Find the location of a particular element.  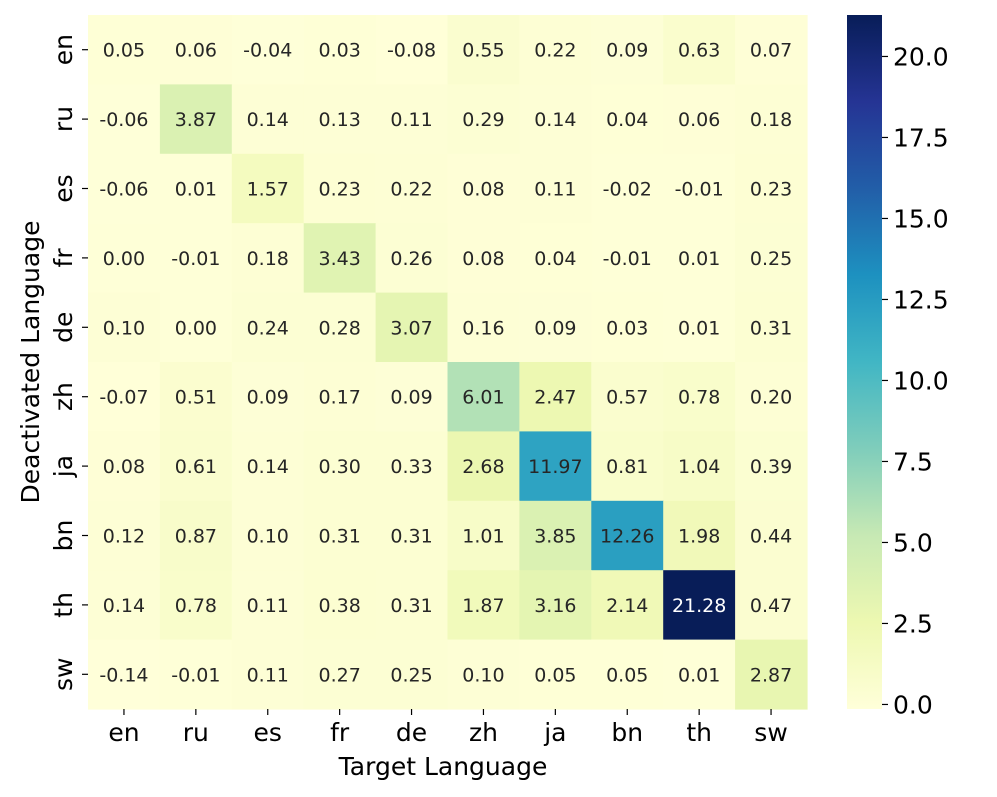

cell-label-ru-es: 0.14 is located at coordinates (268, 120).